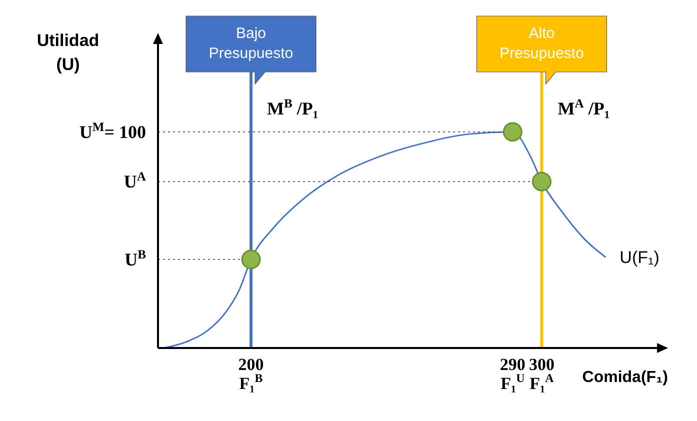 This screenshot has height=421, width=697. What do you see at coordinates (541, 374) in the screenshot?
I see `x-tick-label: 300 F₁$^{A}$` at bounding box center [541, 374].